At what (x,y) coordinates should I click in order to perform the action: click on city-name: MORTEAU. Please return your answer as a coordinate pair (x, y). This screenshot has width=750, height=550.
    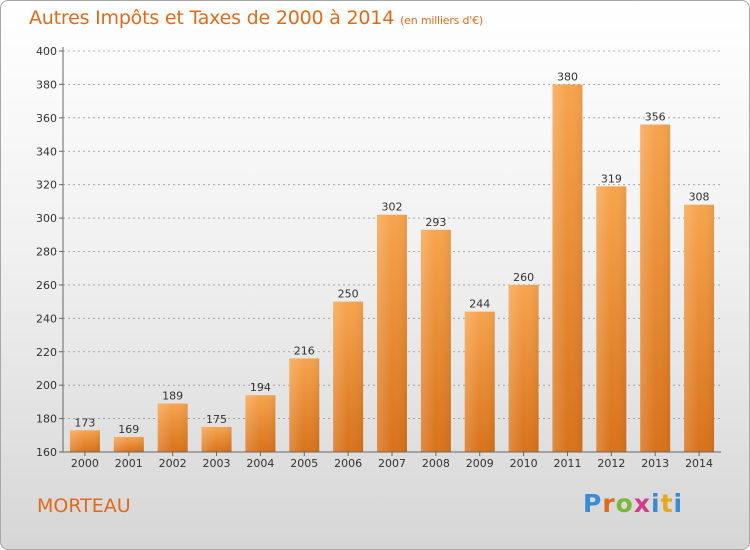
    Looking at the image, I should click on (84, 506).